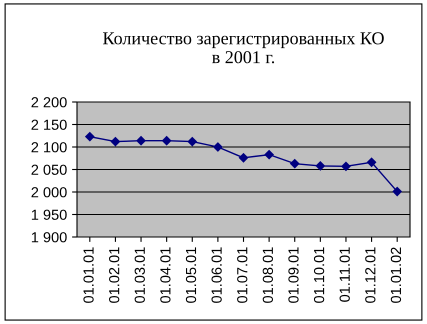 The width and height of the screenshot is (427, 324). What do you see at coordinates (191, 275) in the screenshot?
I see `x-tick-label: 01.05.01` at bounding box center [191, 275].